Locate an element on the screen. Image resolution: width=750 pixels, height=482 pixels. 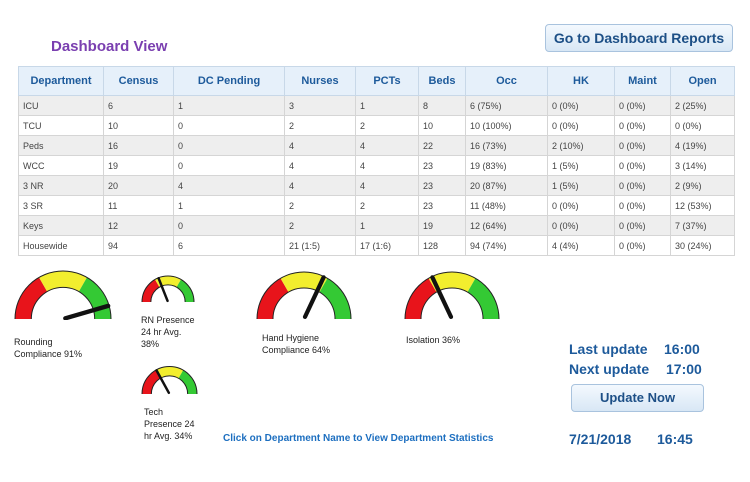
table-row: TCU 10 0 2 2 10 10 (100%) 0 (0%) 0 (0%) 0 (0%) is located at coordinates (376, 125).